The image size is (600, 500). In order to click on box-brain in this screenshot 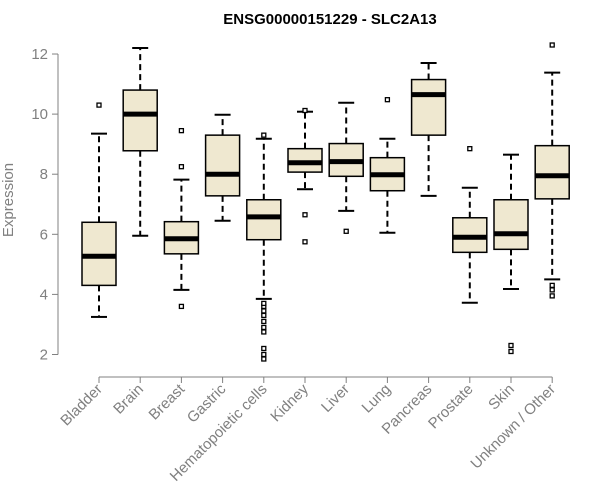, I will do `click(140, 142)`.